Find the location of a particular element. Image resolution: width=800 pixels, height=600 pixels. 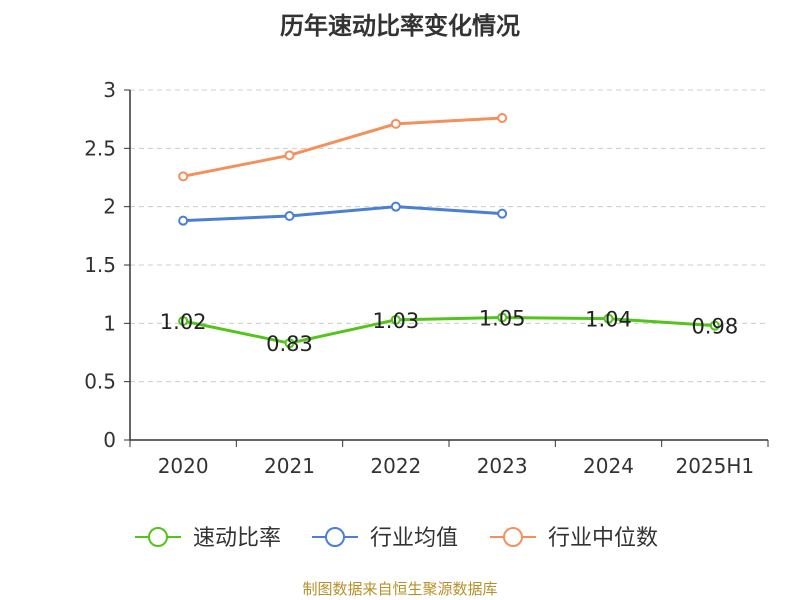

x-tick-label: 2024 is located at coordinates (608, 466).